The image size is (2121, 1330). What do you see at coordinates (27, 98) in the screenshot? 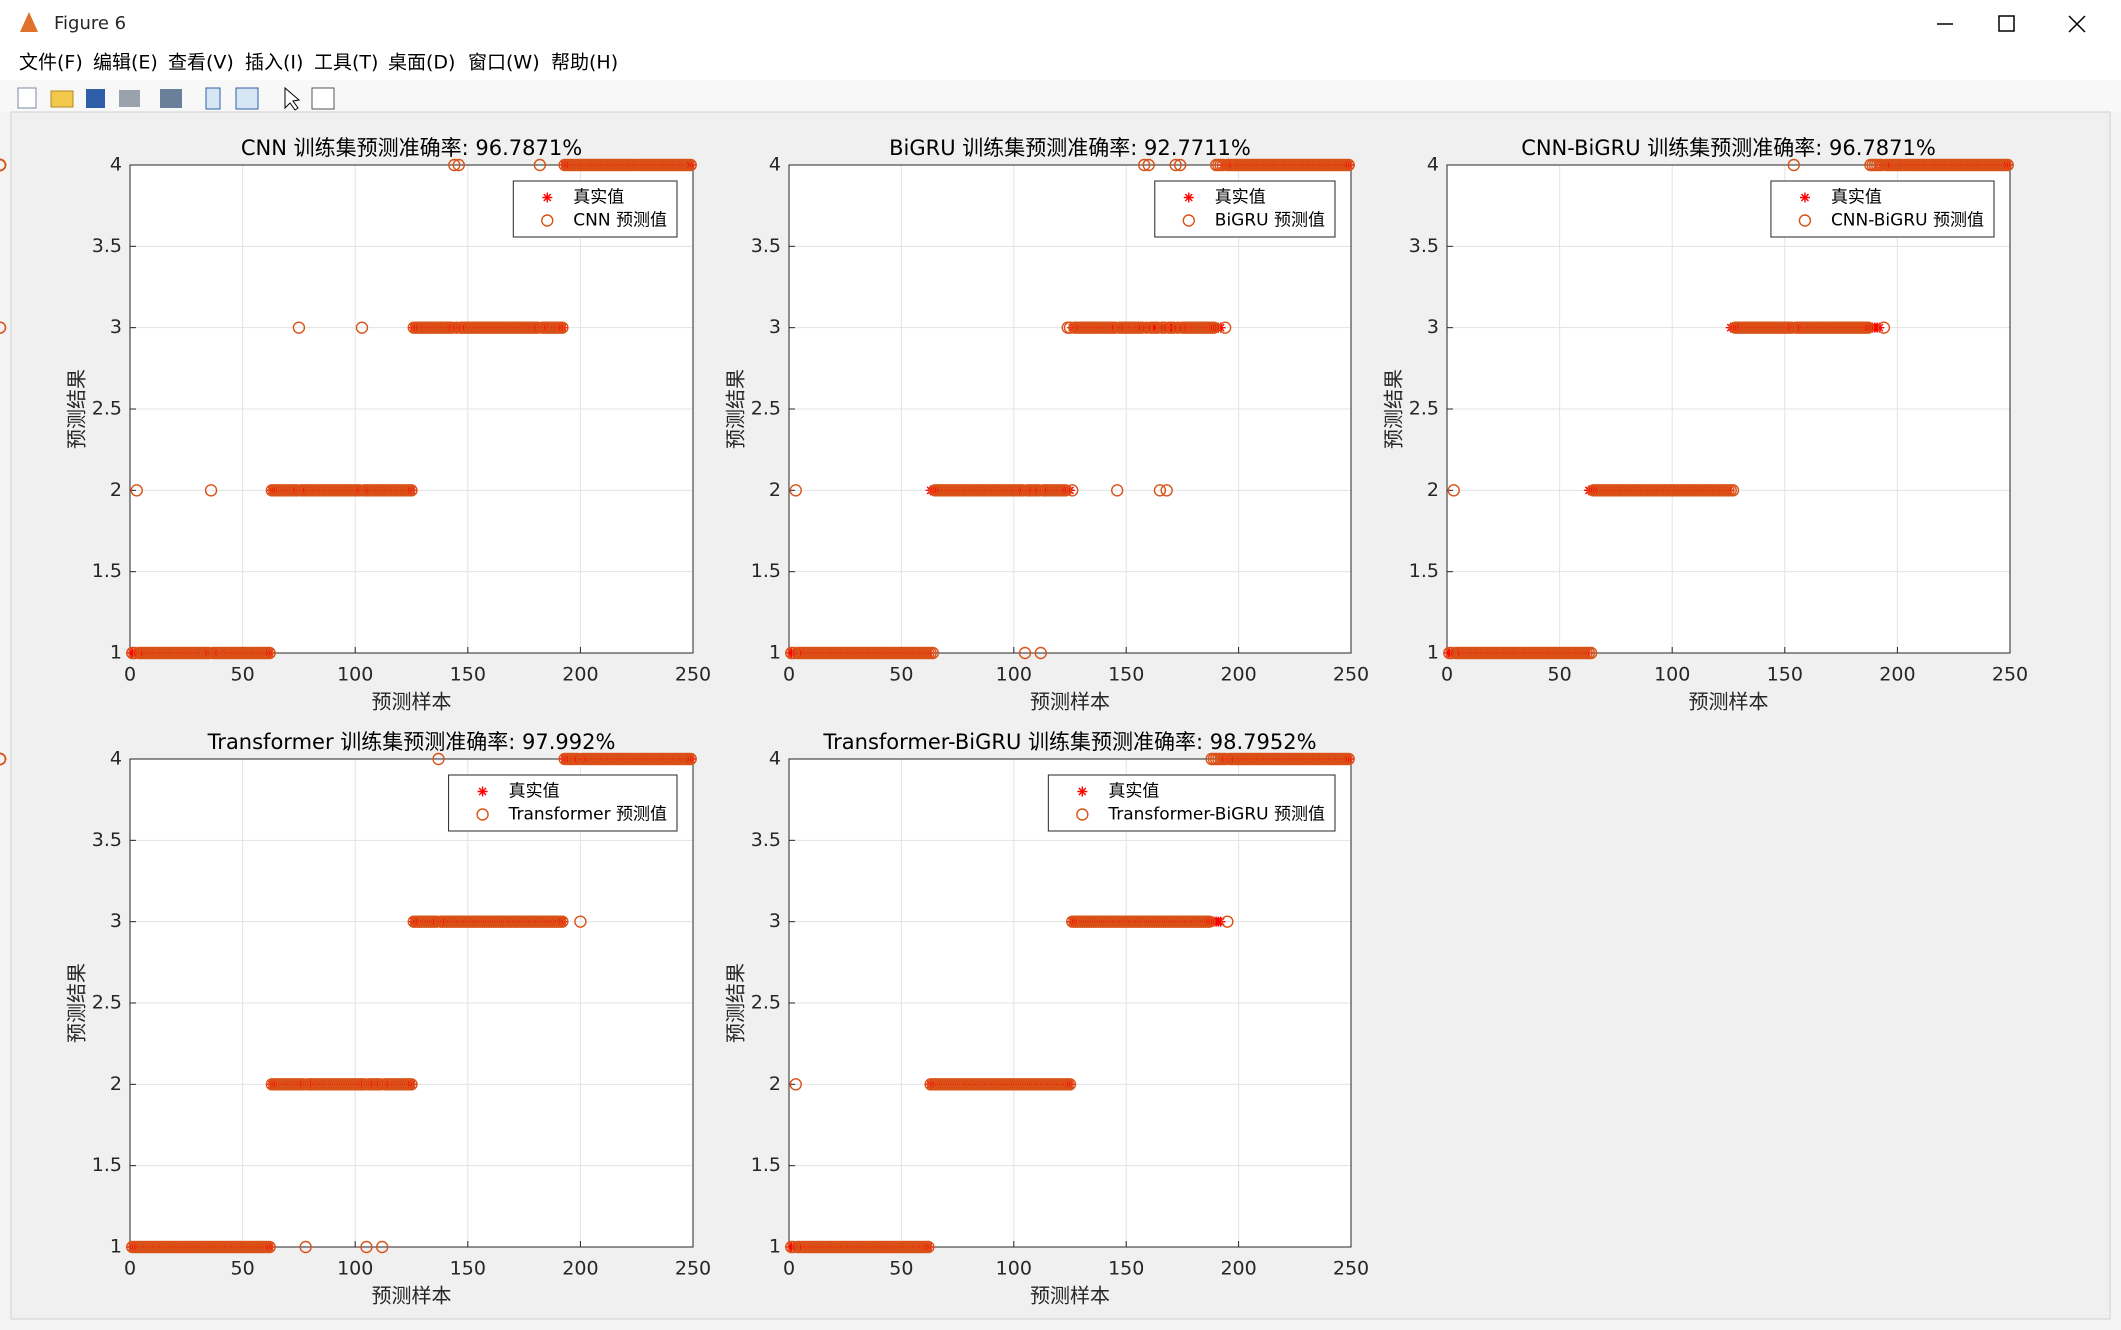
I see `new-icon` at bounding box center [27, 98].